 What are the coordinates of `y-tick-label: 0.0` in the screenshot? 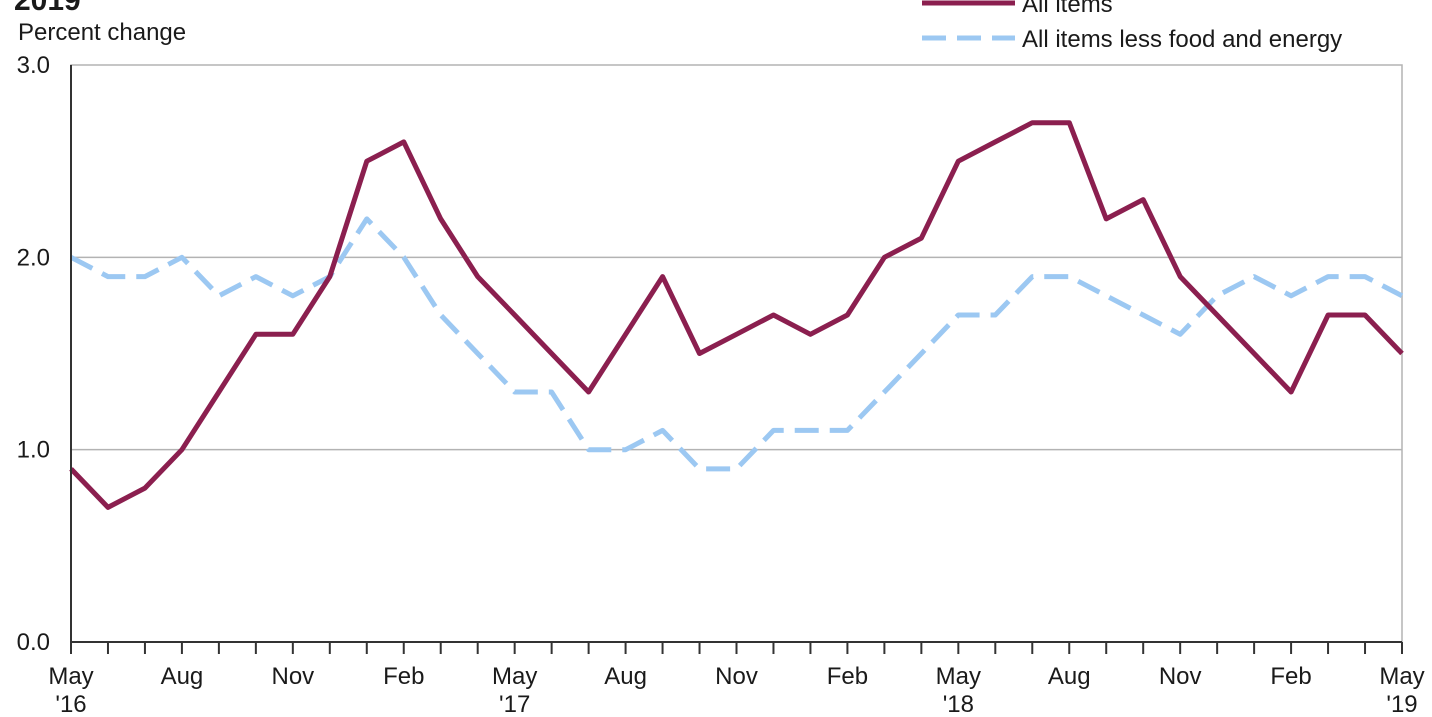 It's located at (33, 642).